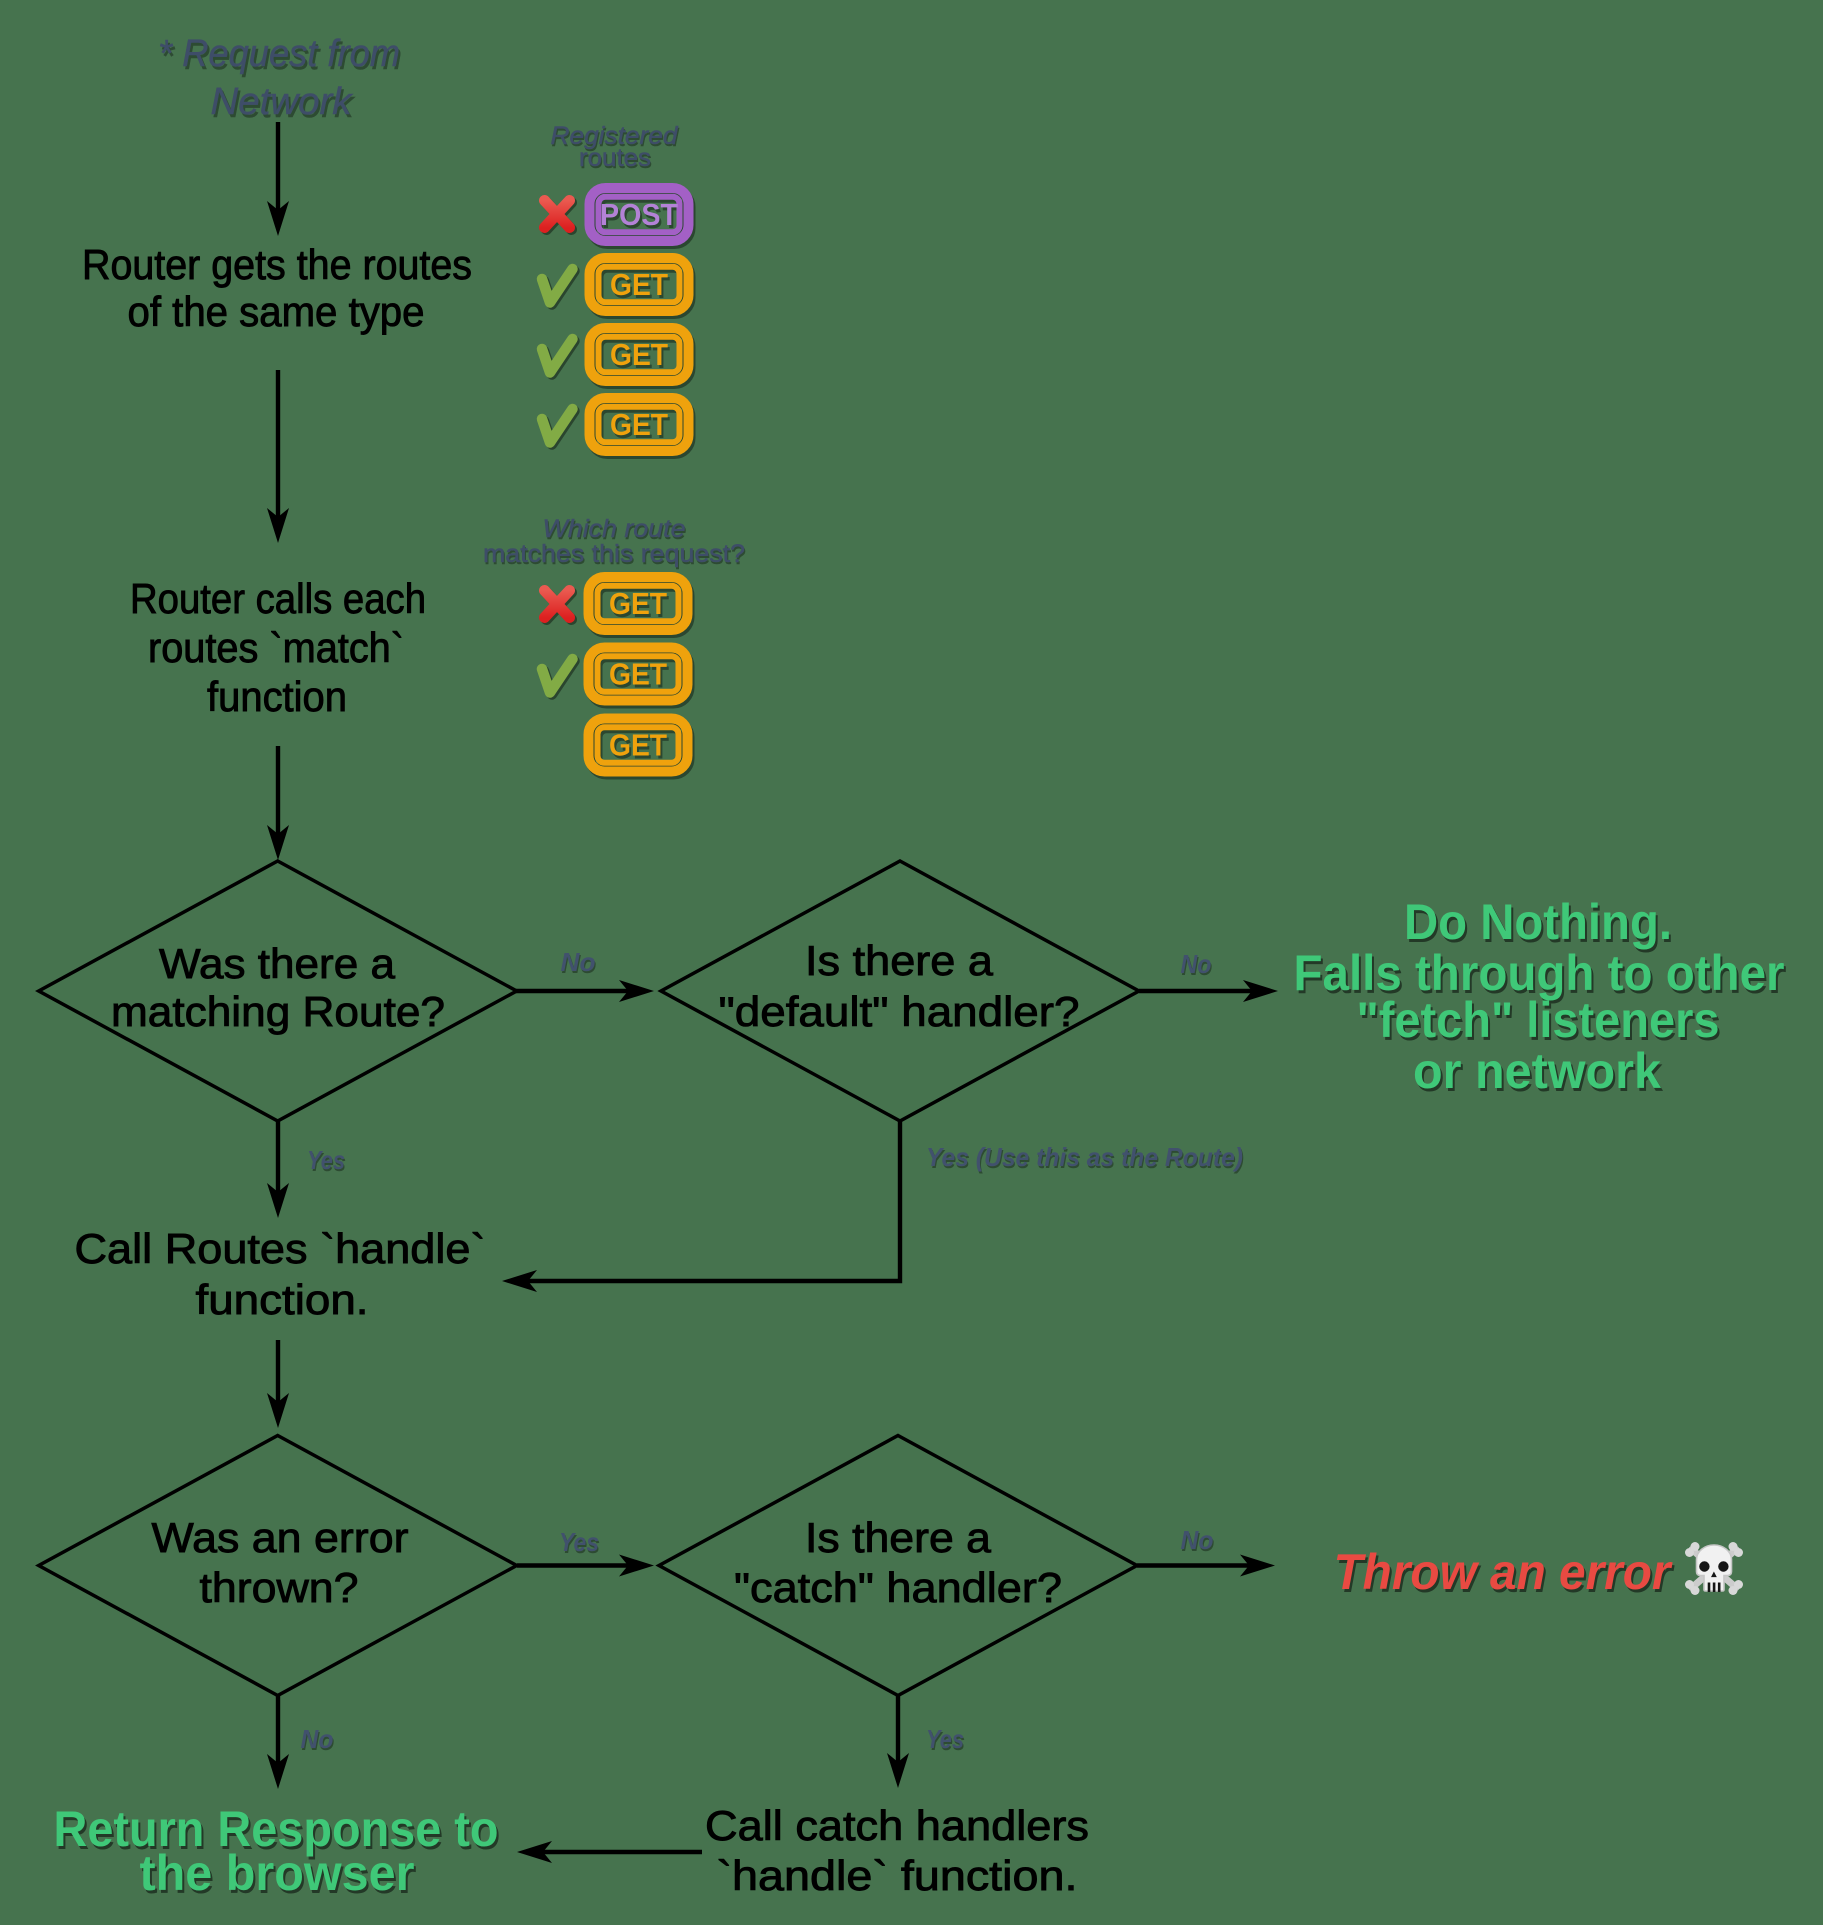  I want to click on svg-text: Was there a, so click(277, 963).